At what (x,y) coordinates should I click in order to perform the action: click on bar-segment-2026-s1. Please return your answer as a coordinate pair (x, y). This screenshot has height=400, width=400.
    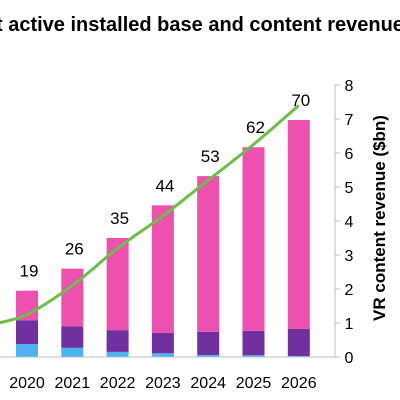
    Looking at the image, I should click on (298, 342).